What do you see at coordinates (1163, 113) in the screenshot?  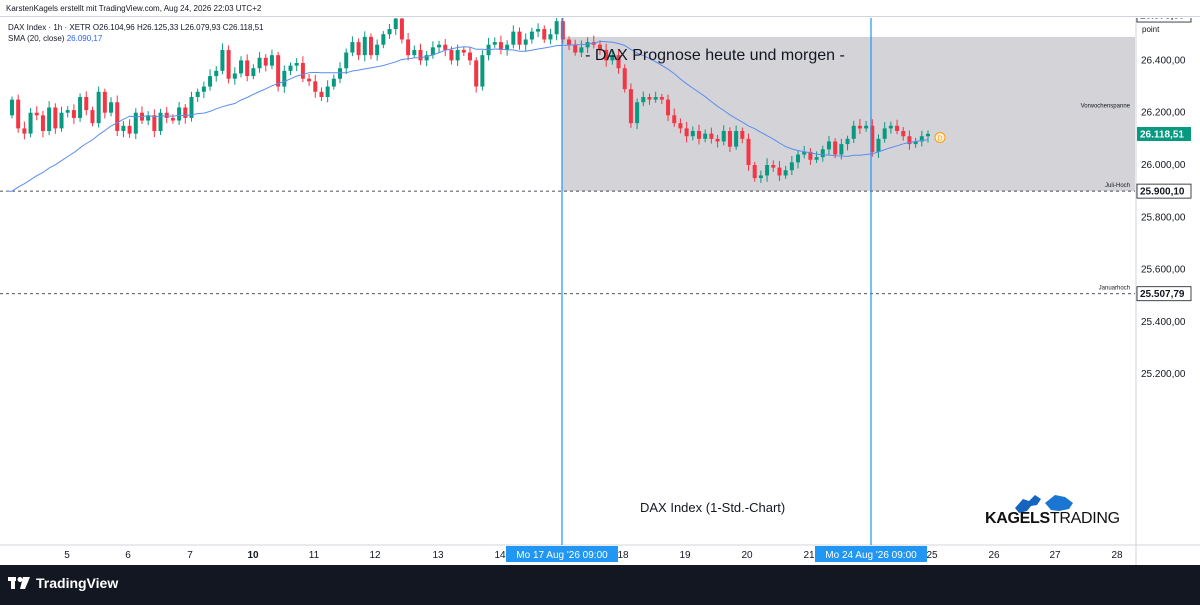 I see `y-tick-label: 26.200,00` at bounding box center [1163, 113].